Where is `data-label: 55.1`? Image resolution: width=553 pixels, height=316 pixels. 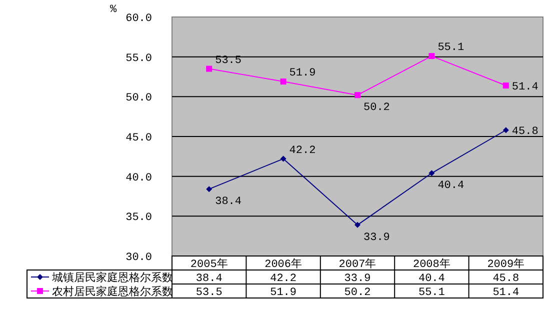 data-label: 55.1 is located at coordinates (432, 293).